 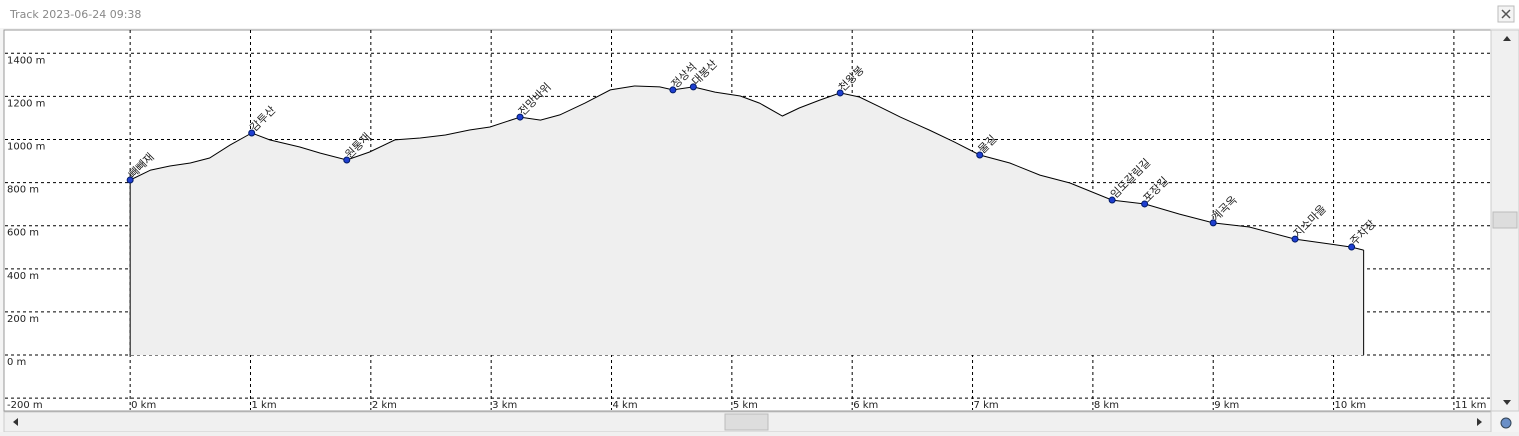 I want to click on x-tick-label: 0 km, so click(x=143, y=405).